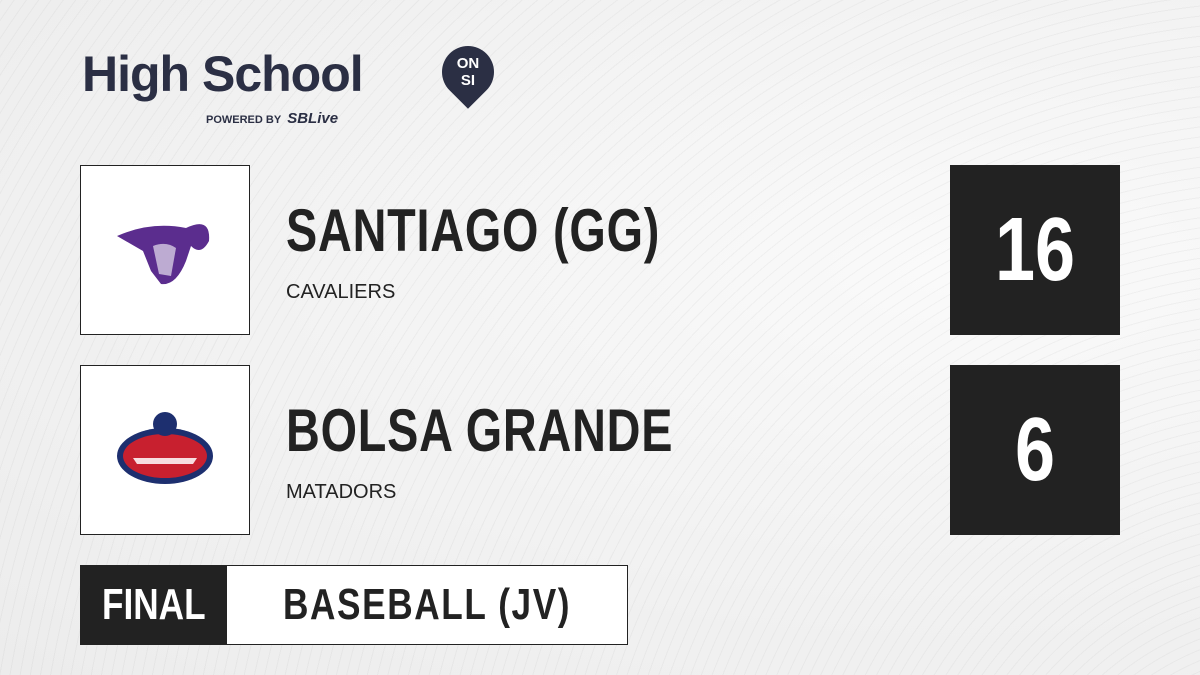 The image size is (1200, 675). I want to click on sport-text: BASEBALL (JV), so click(427, 604).